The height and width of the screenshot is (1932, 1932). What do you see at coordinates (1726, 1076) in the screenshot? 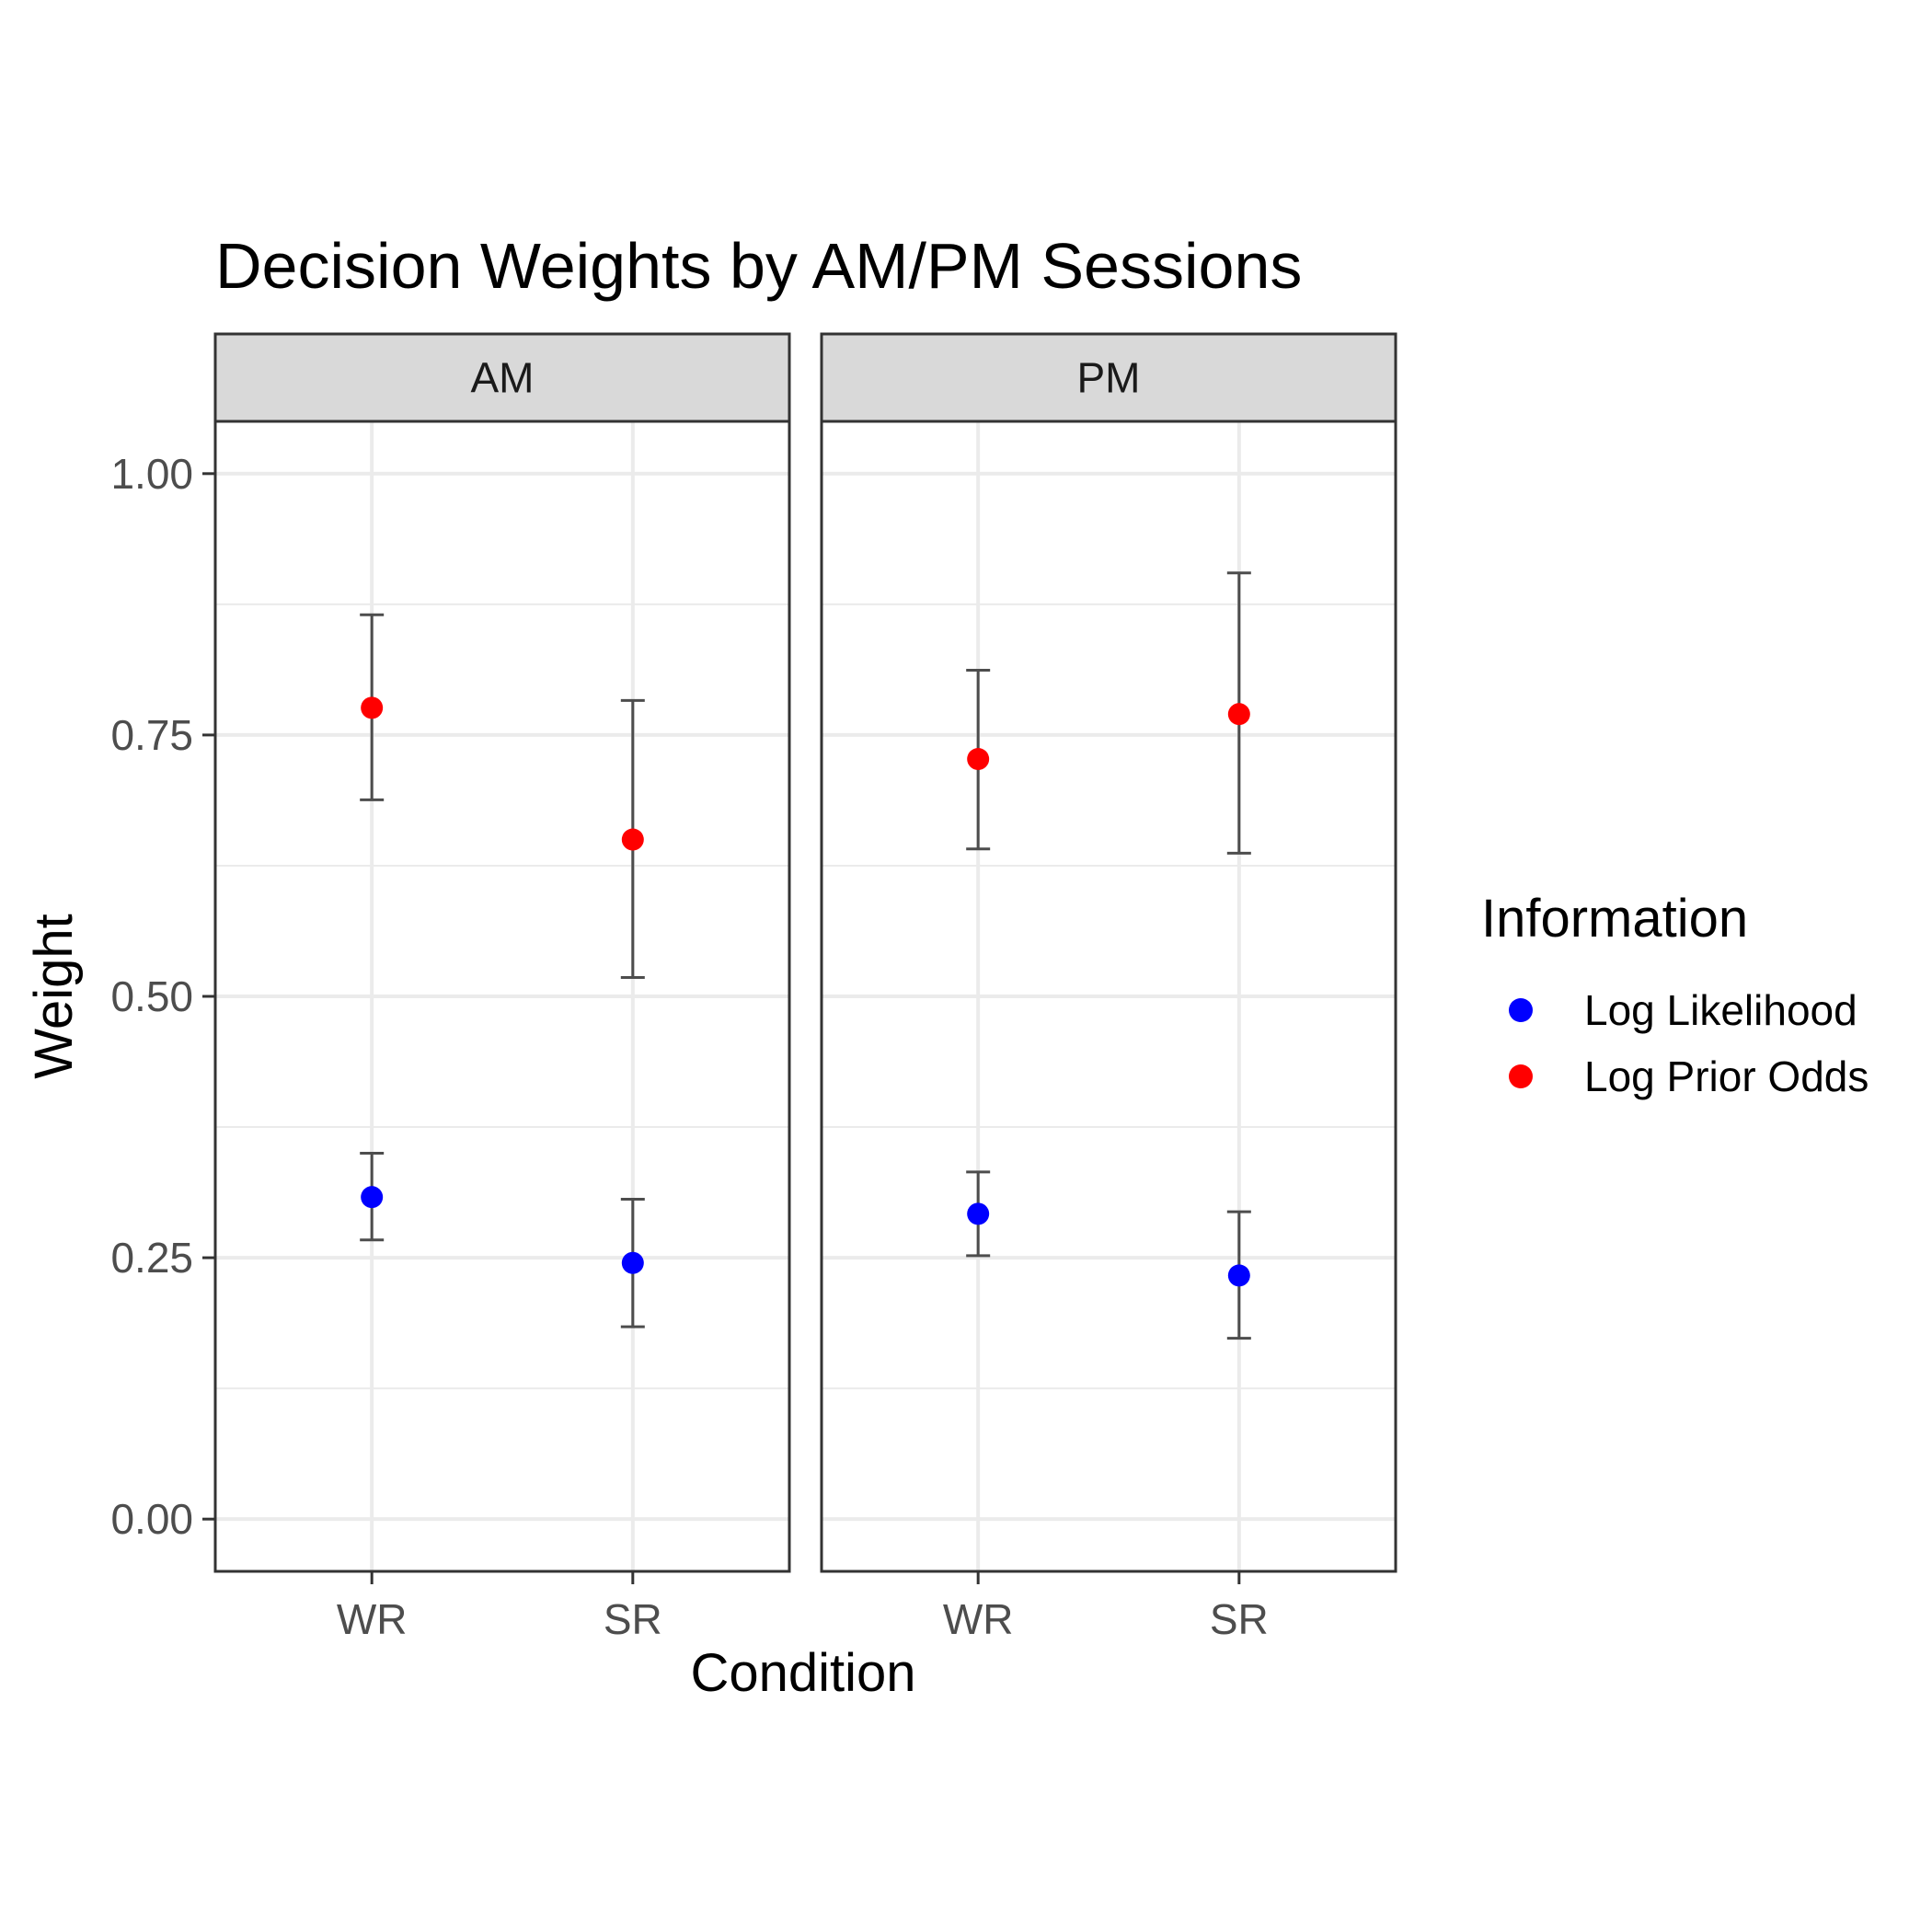
I see `legend-label: Log Prior Odds` at bounding box center [1726, 1076].